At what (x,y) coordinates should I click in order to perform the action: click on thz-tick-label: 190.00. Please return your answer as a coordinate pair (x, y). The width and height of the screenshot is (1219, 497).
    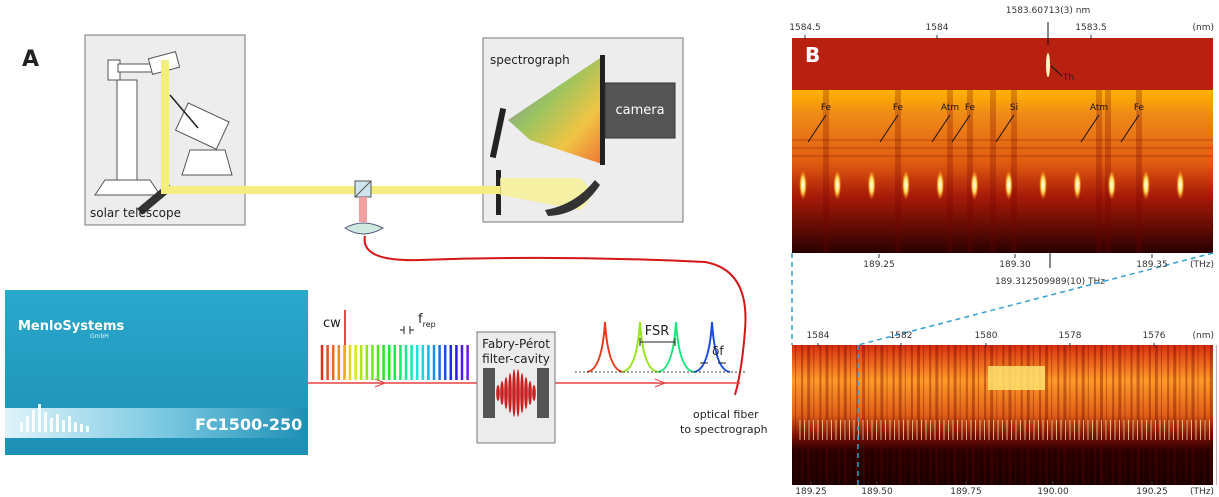
    Looking at the image, I should click on (1053, 492).